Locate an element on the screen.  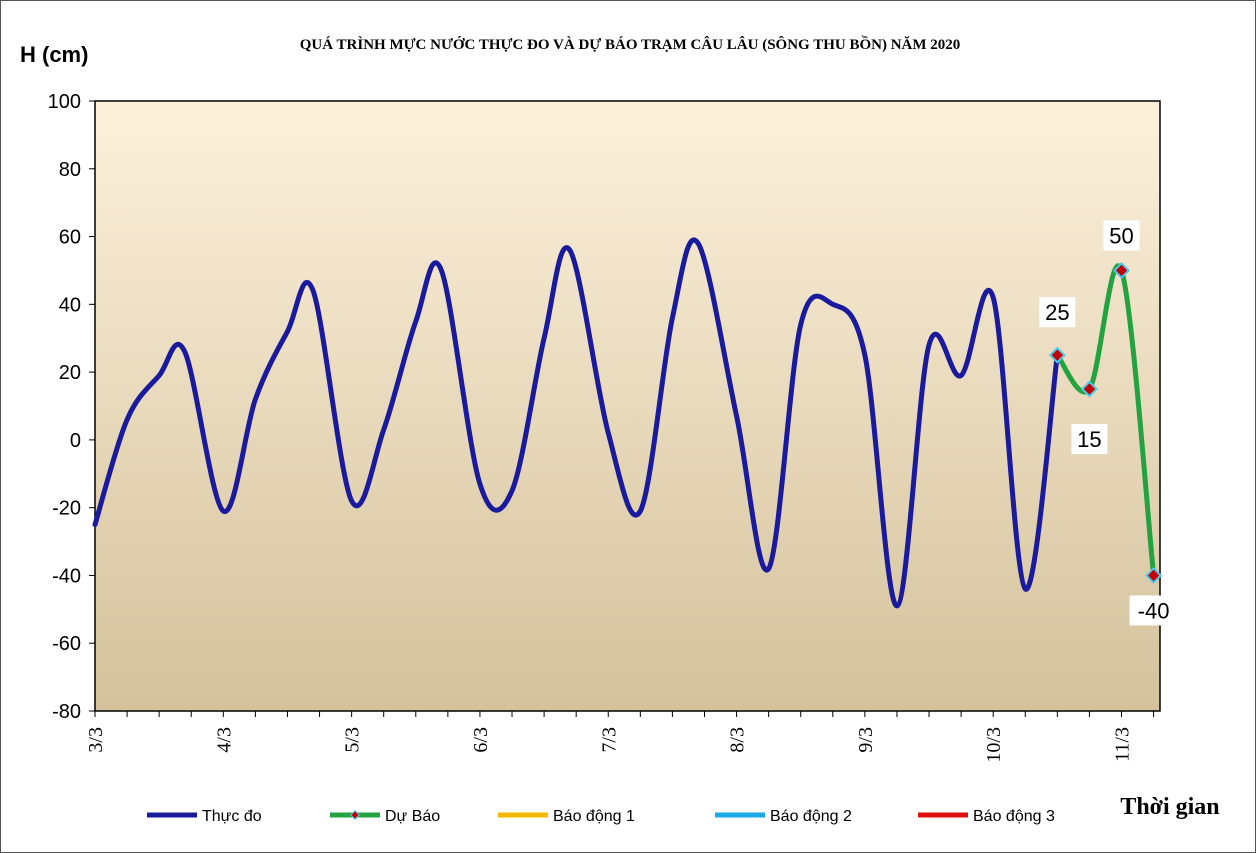
x-tick-label: 5/3 is located at coordinates (353, 740).